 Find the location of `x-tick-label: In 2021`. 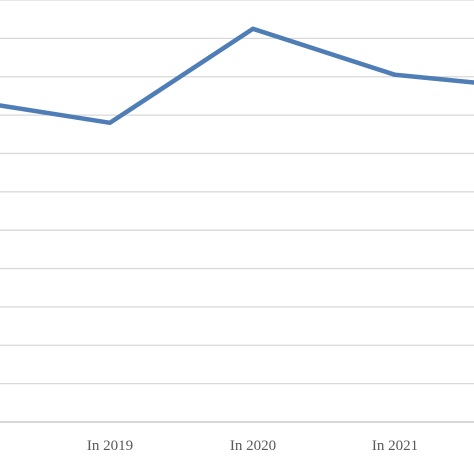

x-tick-label: In 2021 is located at coordinates (395, 446).